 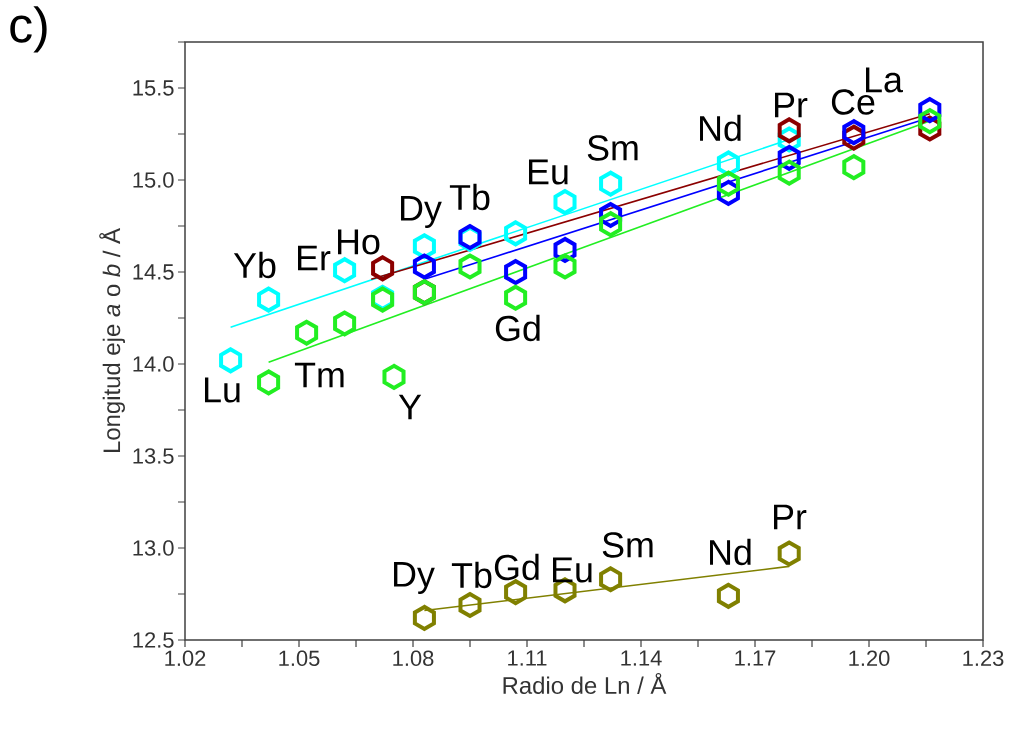 What do you see at coordinates (254, 265) in the screenshot?
I see `annotation: Yb` at bounding box center [254, 265].